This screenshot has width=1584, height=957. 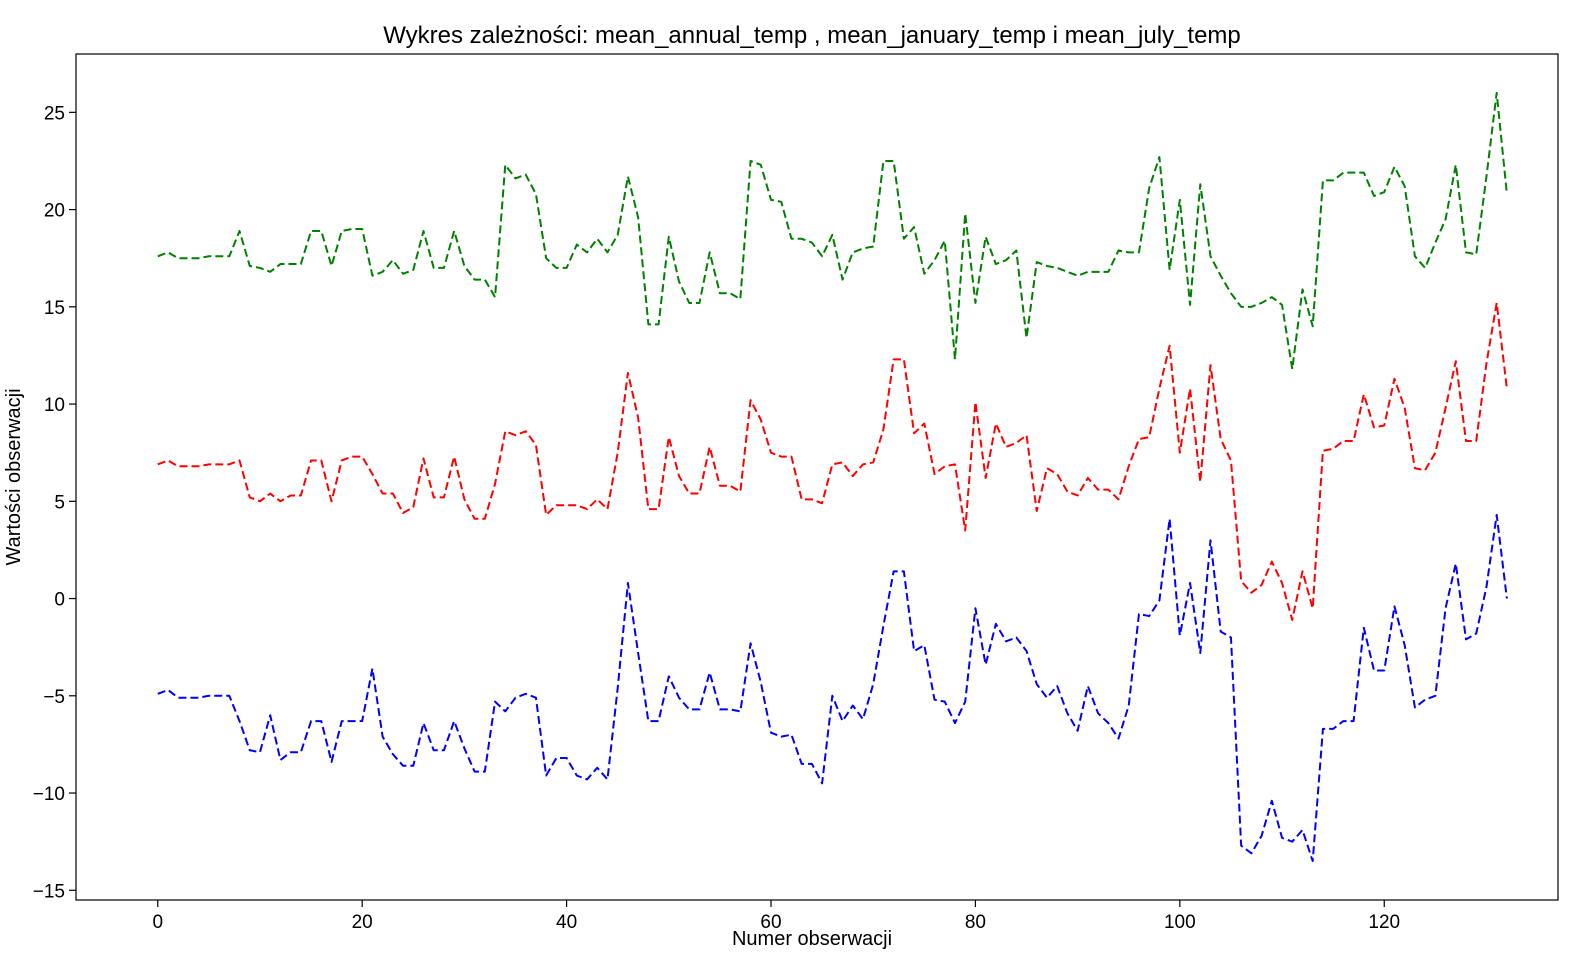 I want to click on y-tick-label: 20, so click(x=54, y=211).